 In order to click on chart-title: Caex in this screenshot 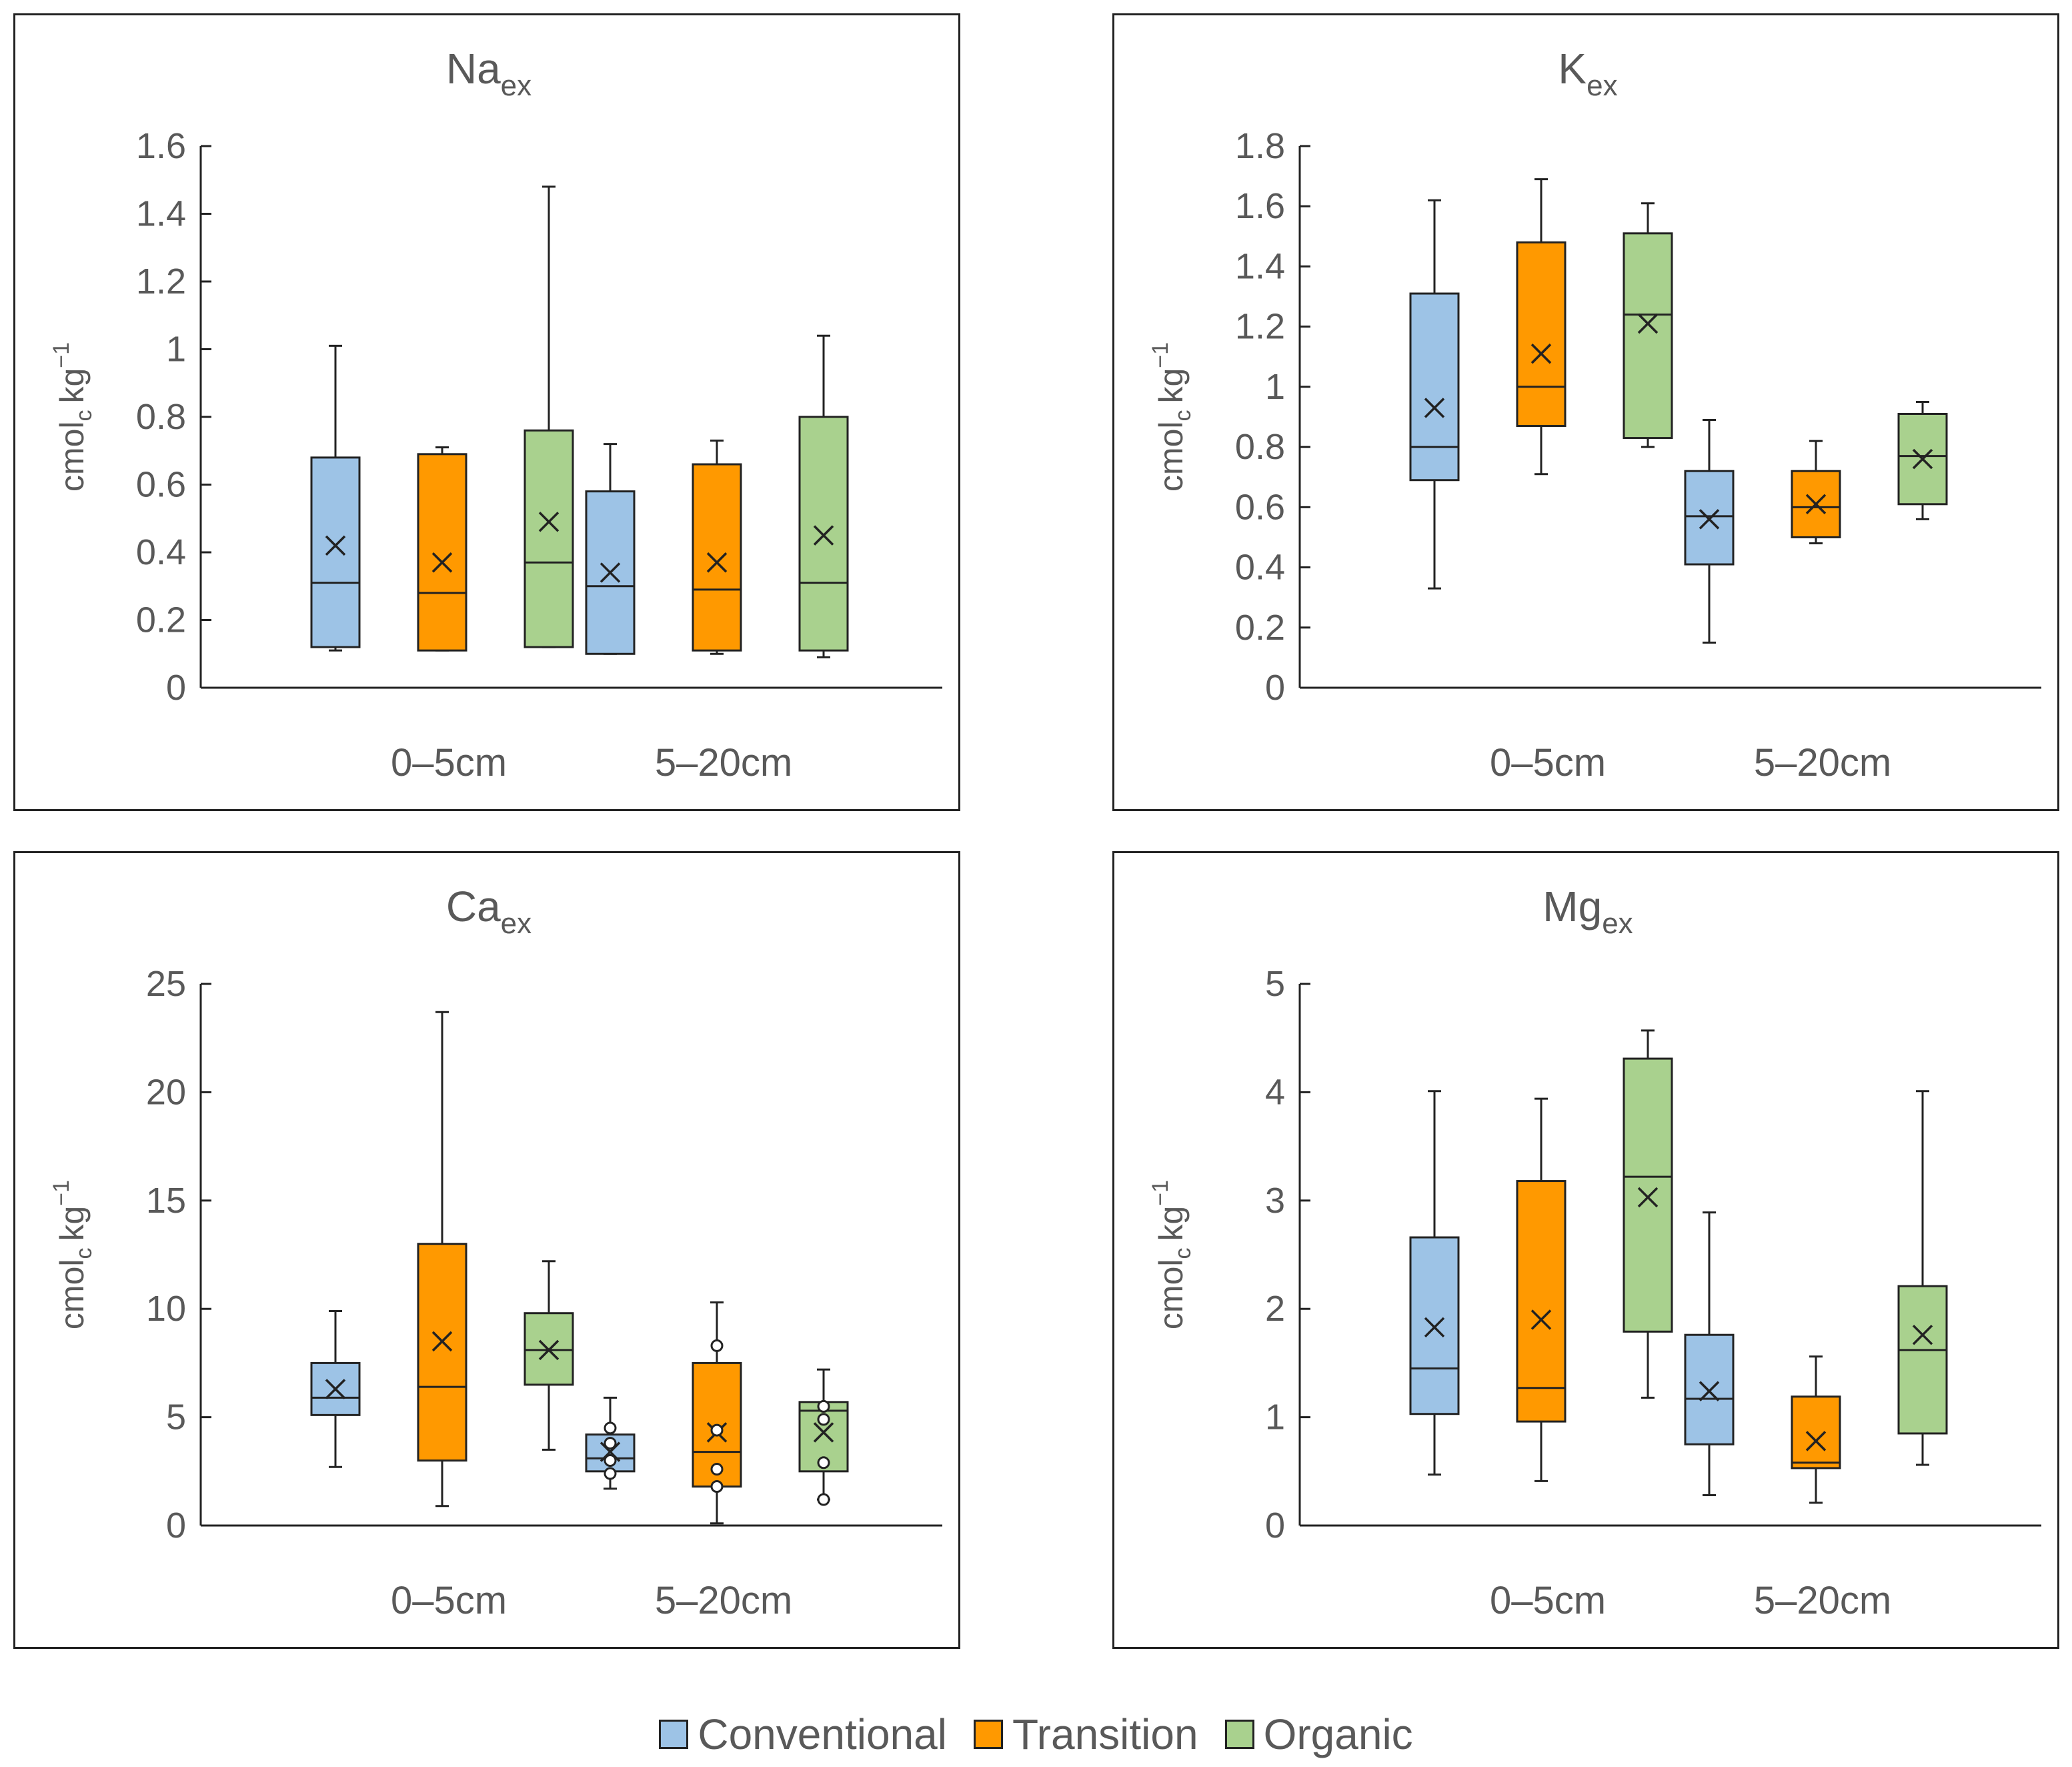, I will do `click(489, 911)`.